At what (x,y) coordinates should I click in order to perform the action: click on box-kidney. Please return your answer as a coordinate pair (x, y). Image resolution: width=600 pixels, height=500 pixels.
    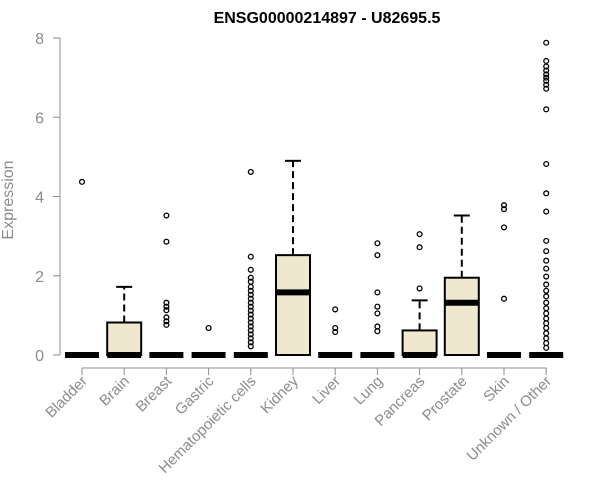
    Looking at the image, I should click on (293, 258).